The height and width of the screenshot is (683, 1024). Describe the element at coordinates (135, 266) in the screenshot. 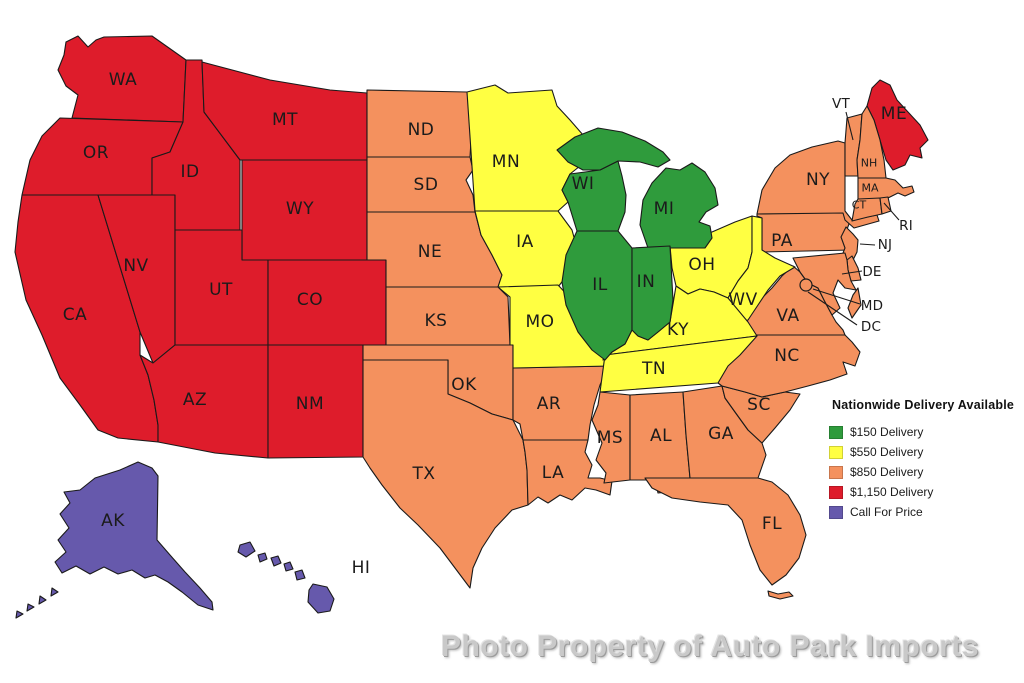

I see `state-label-nv: NV` at that location.